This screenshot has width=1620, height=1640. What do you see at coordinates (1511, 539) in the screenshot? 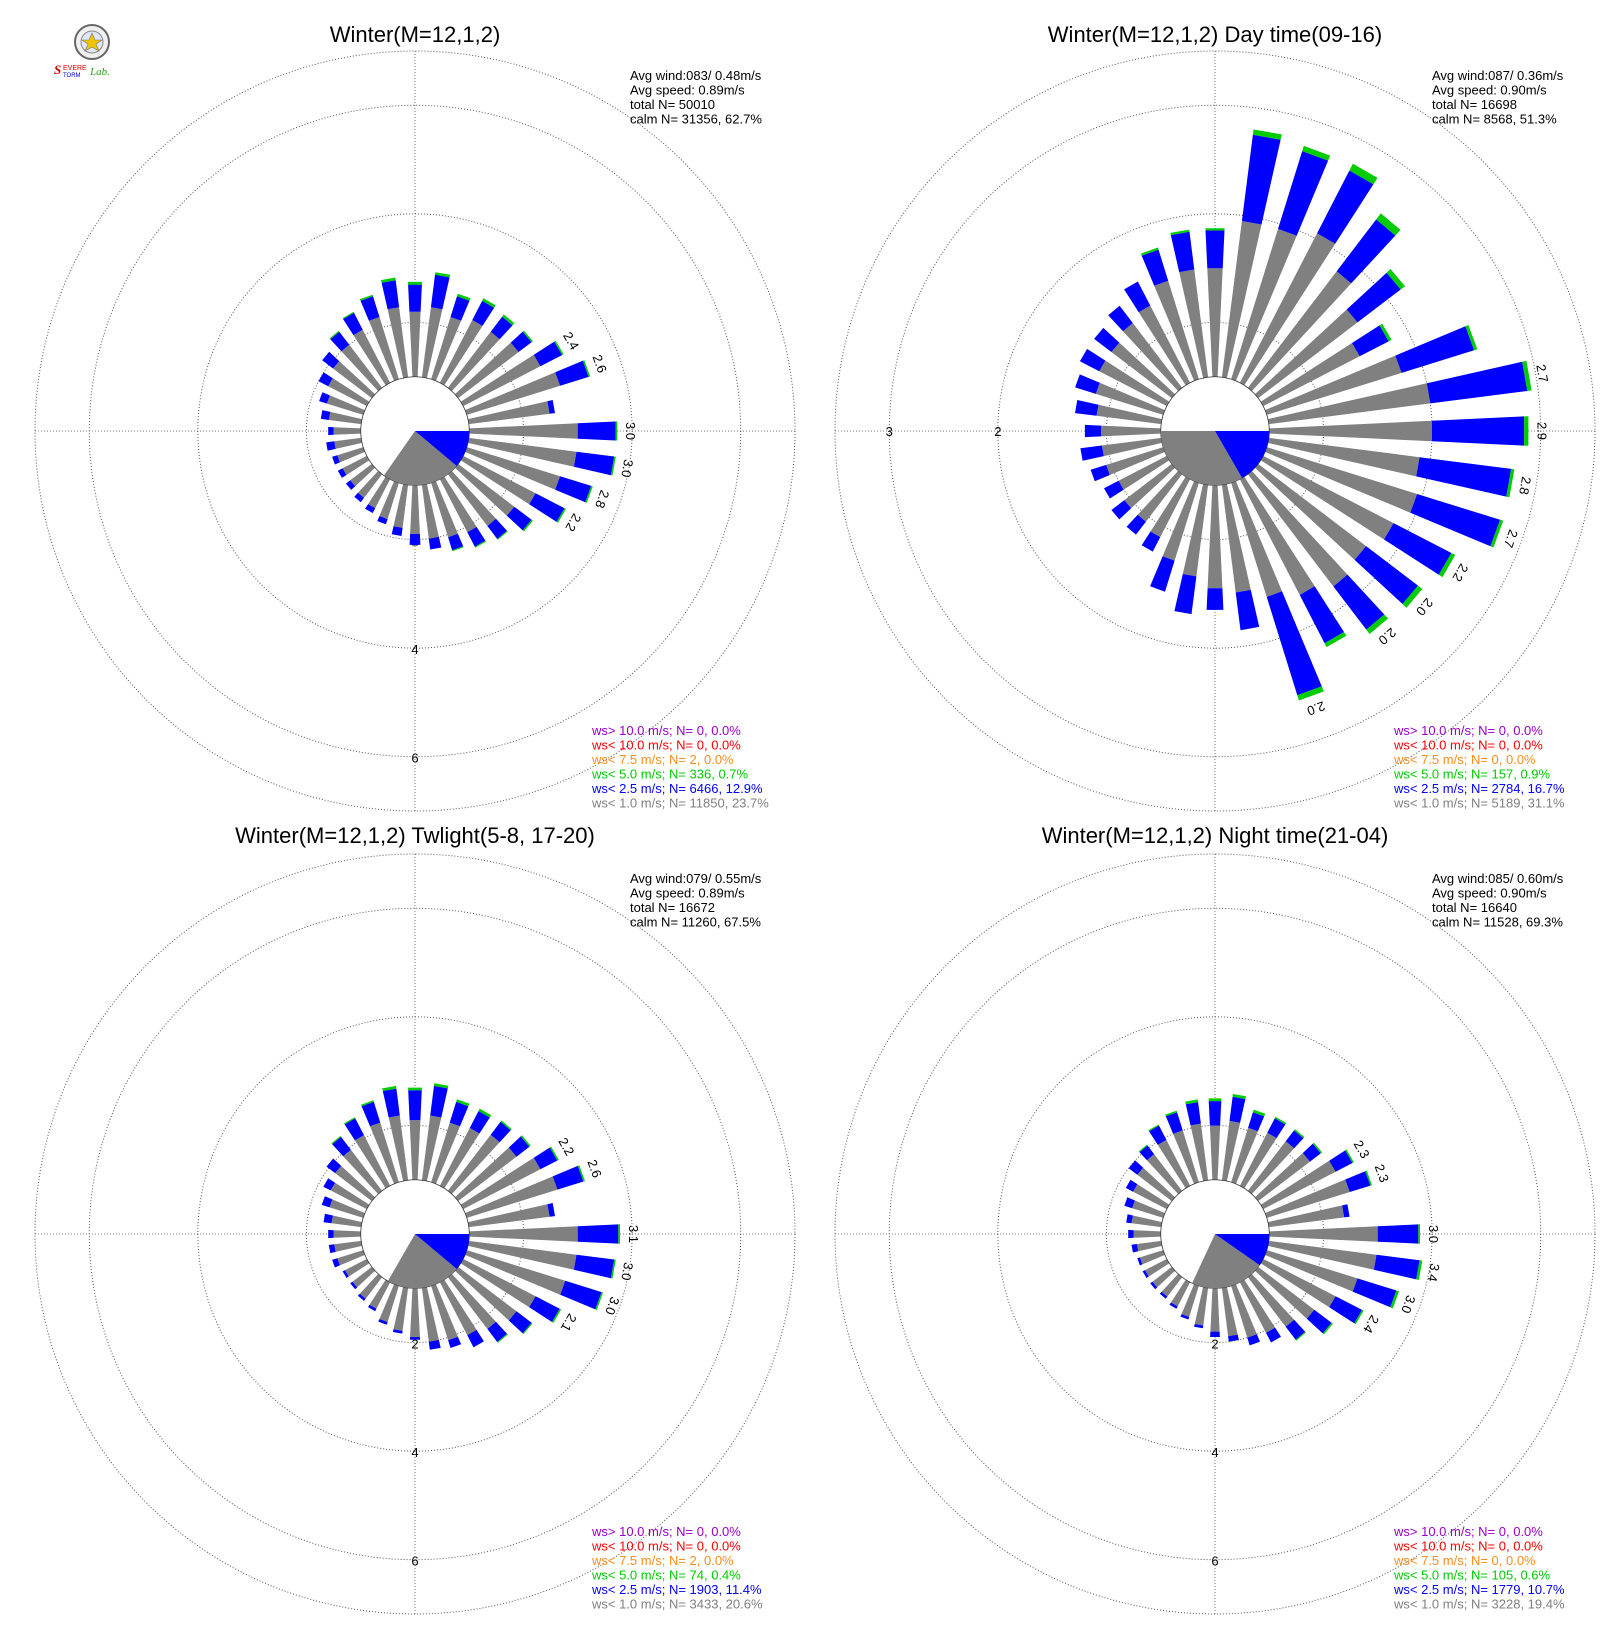
I see `sector-speed-label: 2.7` at bounding box center [1511, 539].